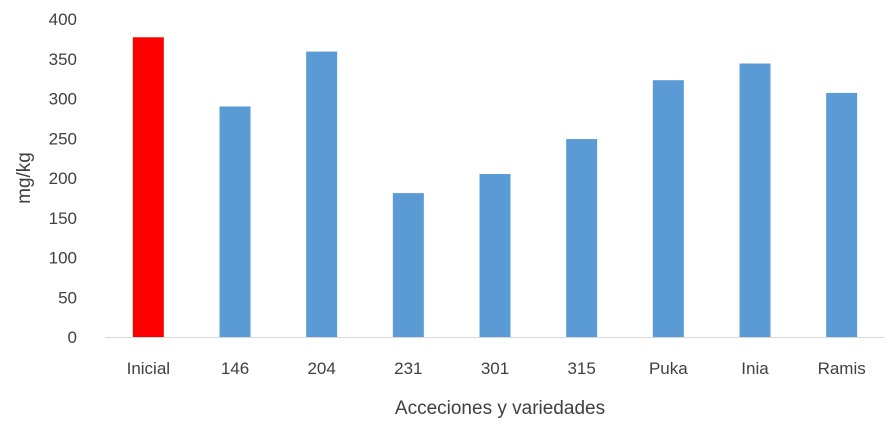 The image size is (886, 426). Describe the element at coordinates (63, 138) in the screenshot. I see `y-tick-label: 250` at that location.